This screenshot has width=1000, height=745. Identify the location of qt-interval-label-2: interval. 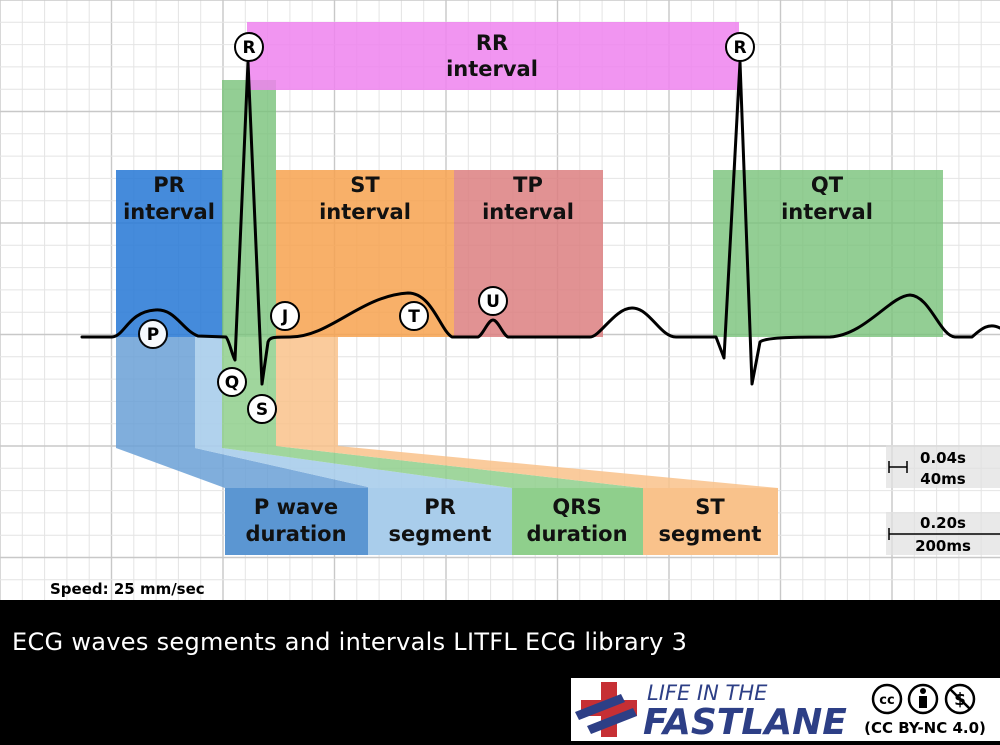
(827, 212).